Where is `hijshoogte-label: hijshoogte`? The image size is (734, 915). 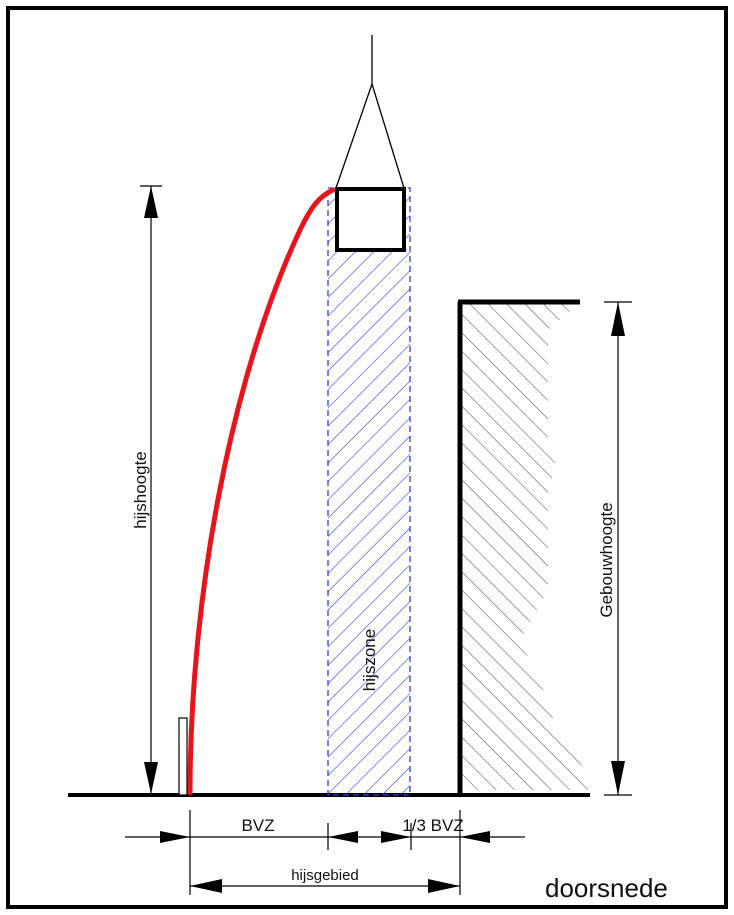
hijshoogte-label: hijshoogte is located at coordinates (140, 490).